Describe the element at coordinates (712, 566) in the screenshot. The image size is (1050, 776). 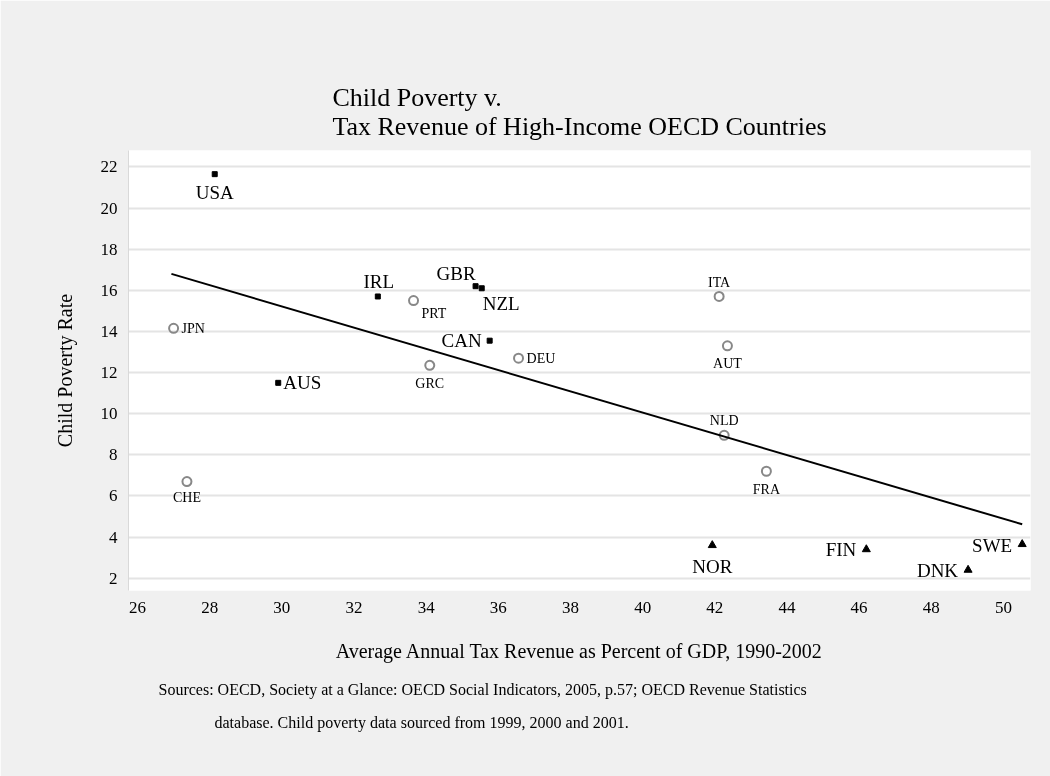
I see `annotation: NOR` at that location.